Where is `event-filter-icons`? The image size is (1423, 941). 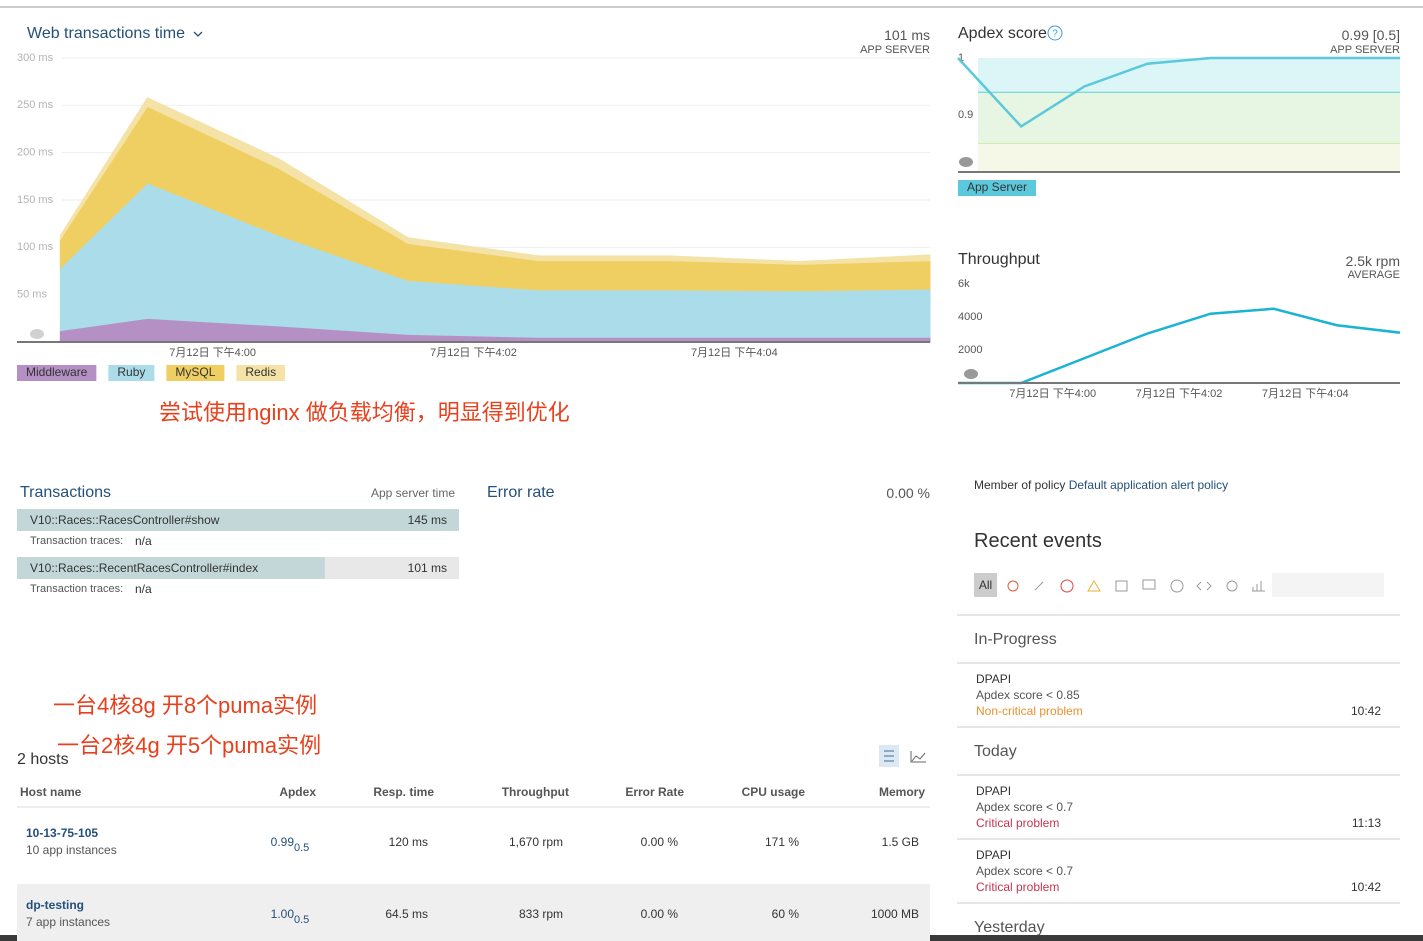
event-filter-icons is located at coordinates (1136, 586).